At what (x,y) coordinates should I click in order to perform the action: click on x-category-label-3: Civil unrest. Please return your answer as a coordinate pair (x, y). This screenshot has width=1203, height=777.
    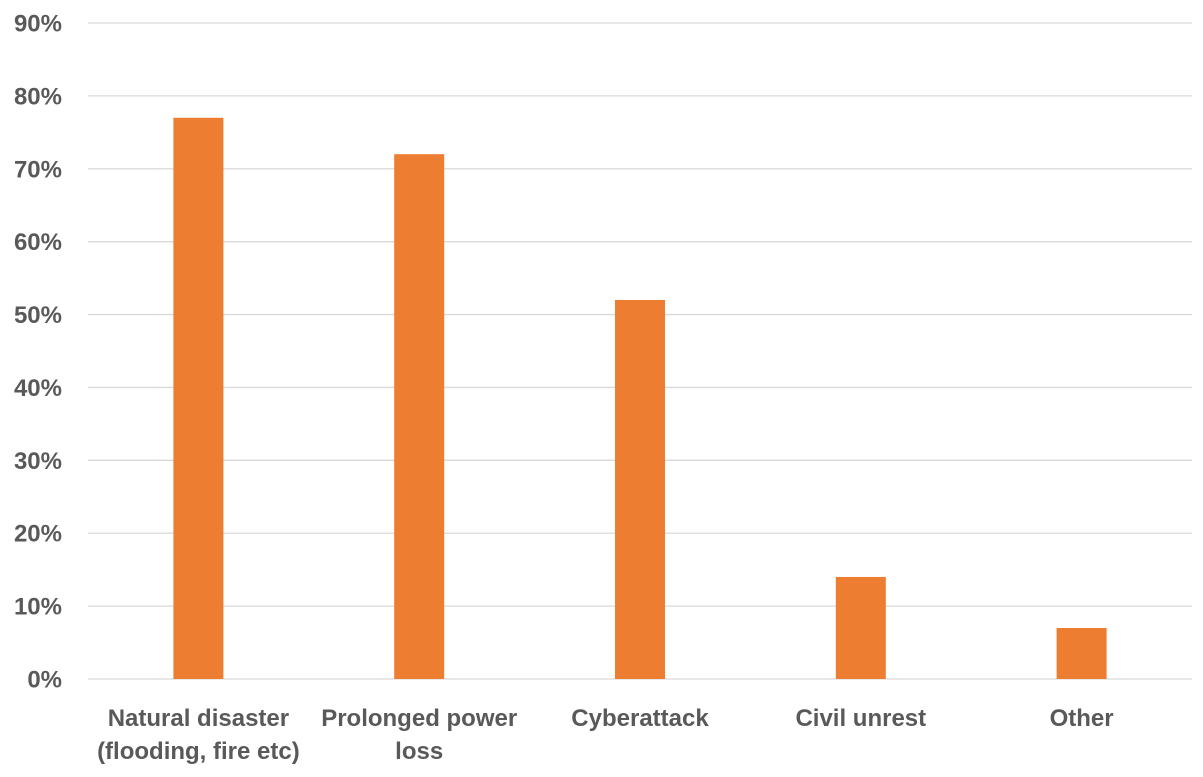
    Looking at the image, I should click on (860, 718).